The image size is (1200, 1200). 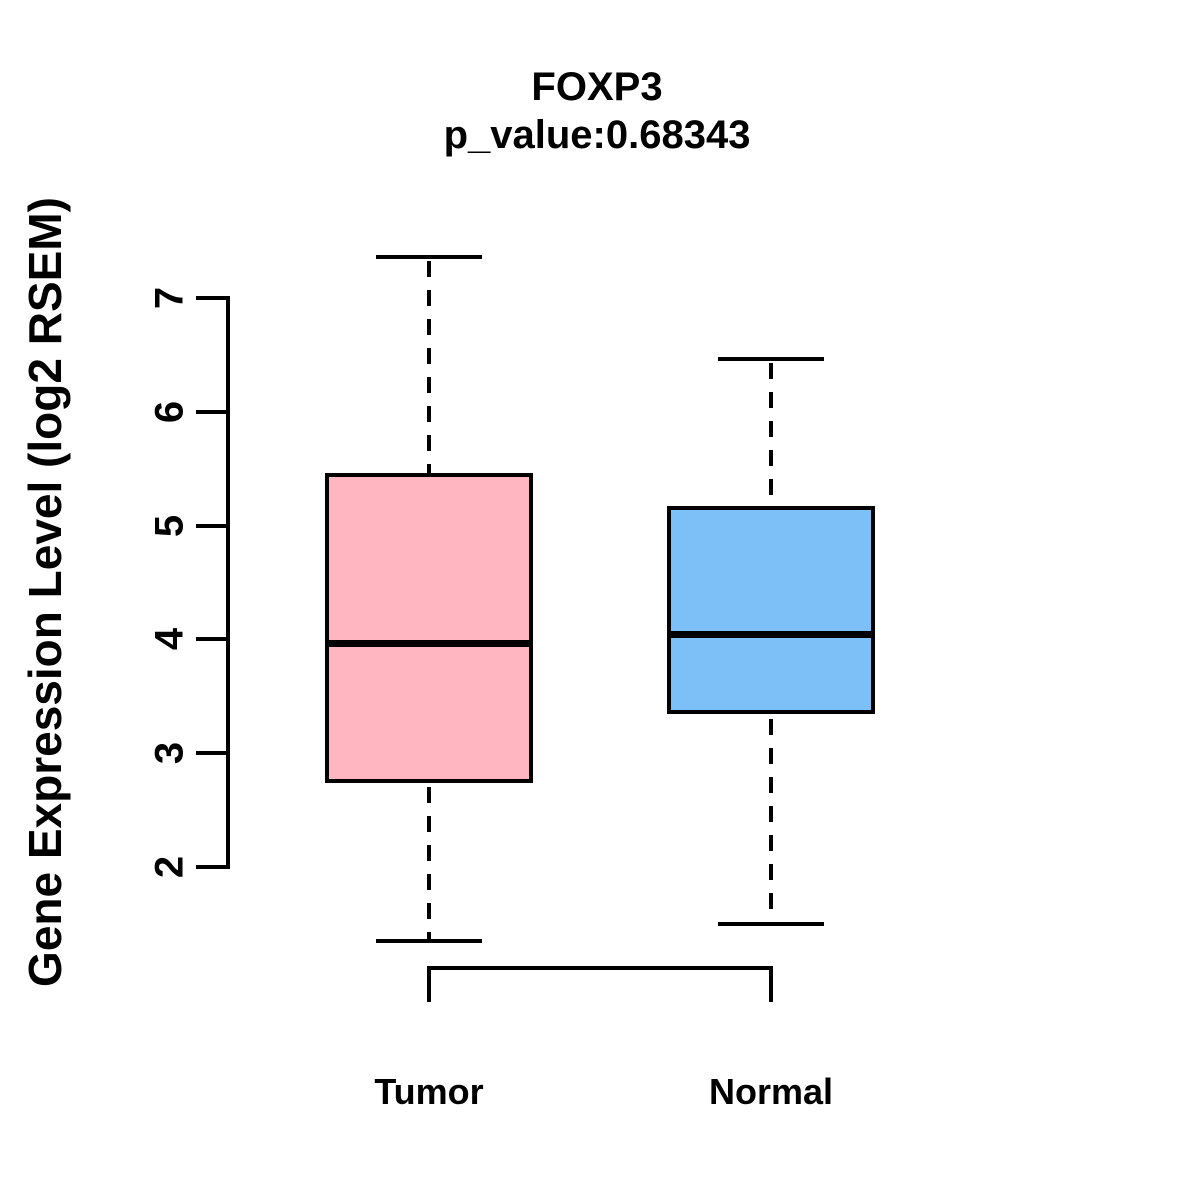 What do you see at coordinates (771, 610) in the screenshot?
I see `box-normal` at bounding box center [771, 610].